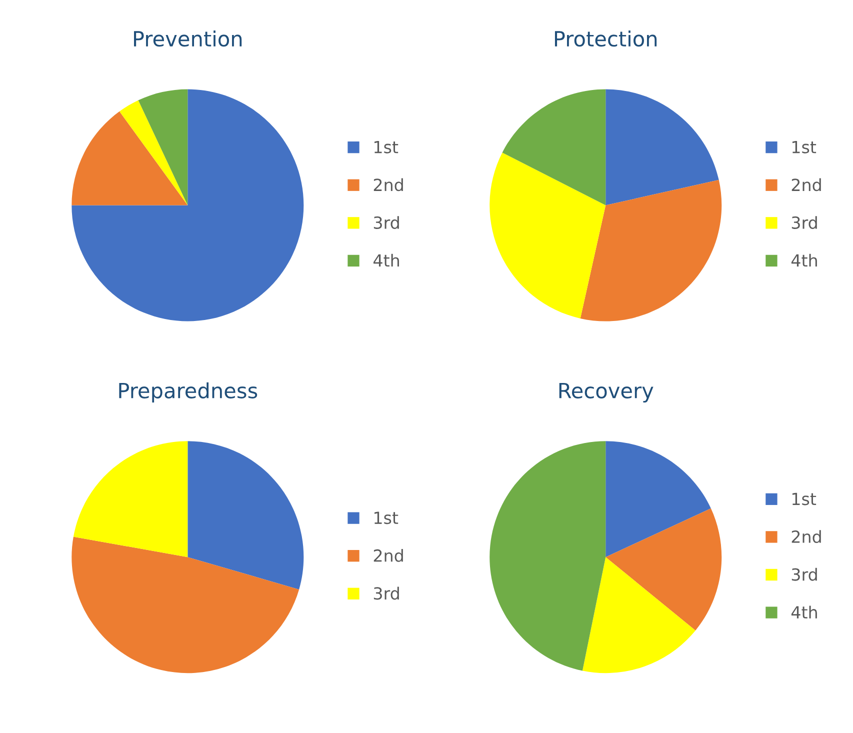 This screenshot has width=853, height=733. What do you see at coordinates (188, 38) in the screenshot?
I see `chart-title: Prevention` at bounding box center [188, 38].